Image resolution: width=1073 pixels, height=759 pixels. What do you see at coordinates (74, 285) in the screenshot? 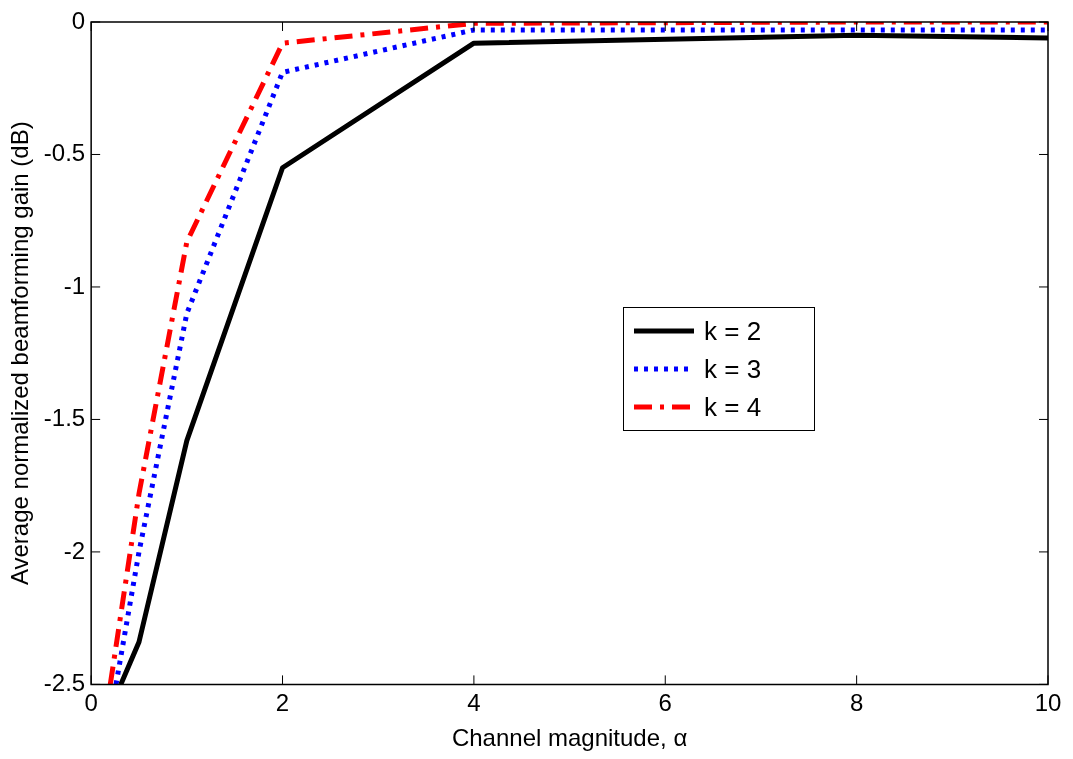
I see `y-tick-label: -1` at bounding box center [74, 285].